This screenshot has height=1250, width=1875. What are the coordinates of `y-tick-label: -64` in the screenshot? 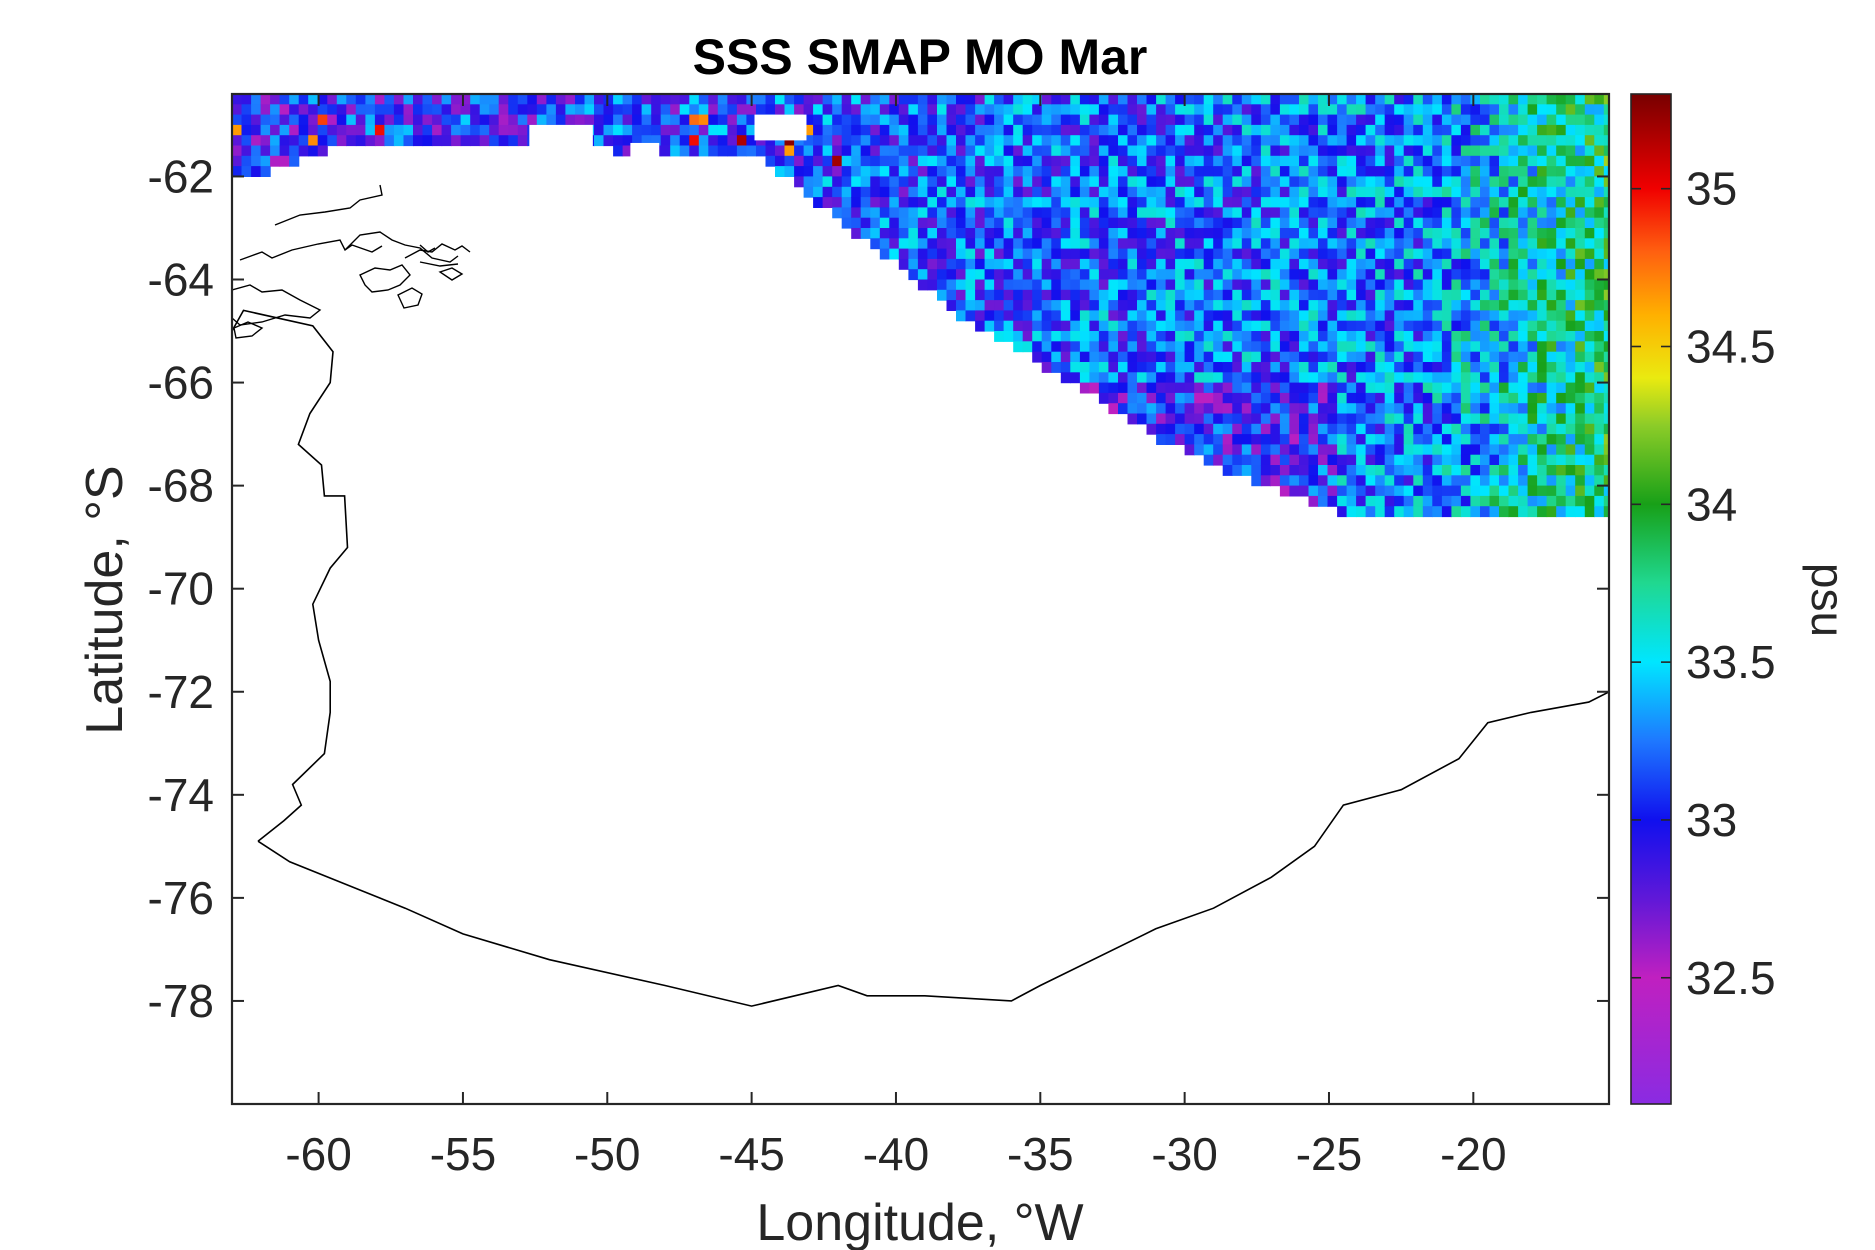 It's located at (181, 280).